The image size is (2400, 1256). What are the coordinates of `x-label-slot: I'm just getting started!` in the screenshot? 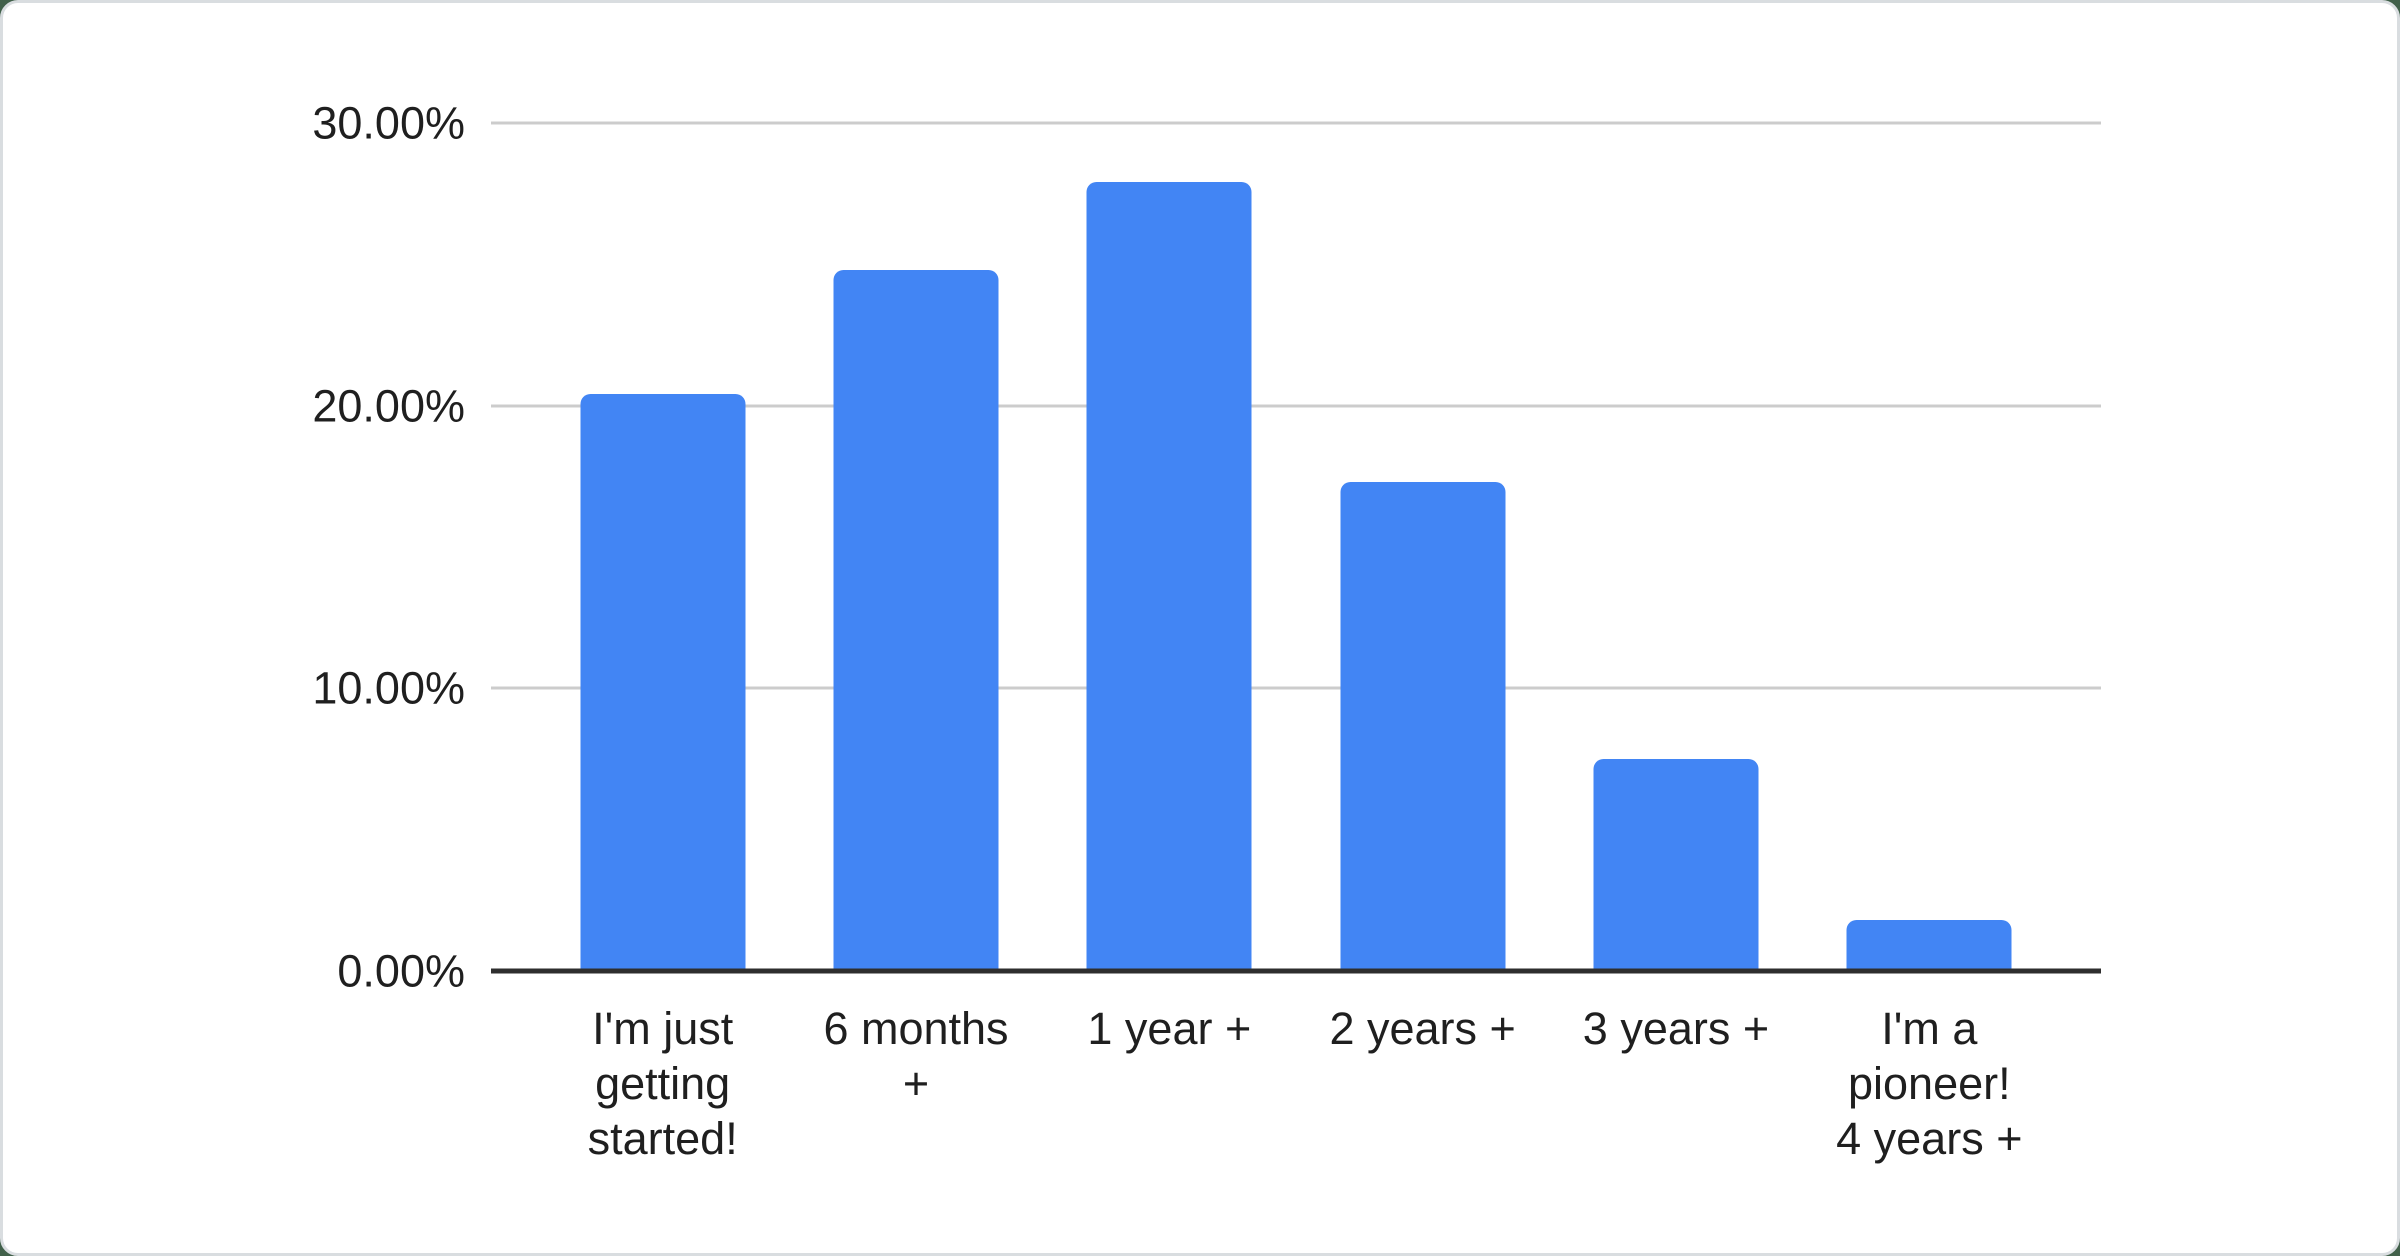 It's located at (662, 1083).